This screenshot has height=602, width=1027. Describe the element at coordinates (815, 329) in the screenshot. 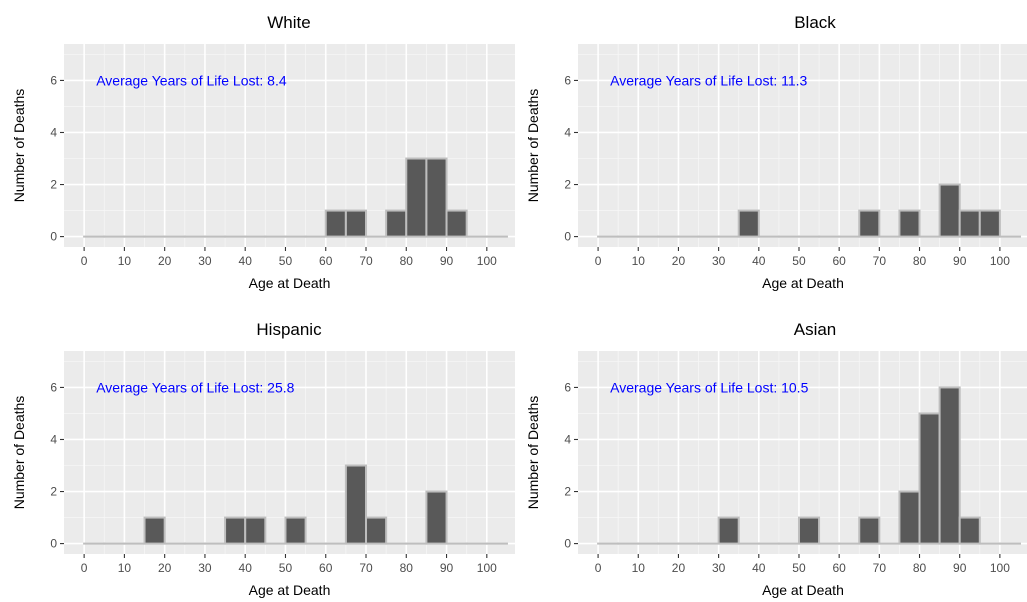

I see `facet-title: Asian` at that location.